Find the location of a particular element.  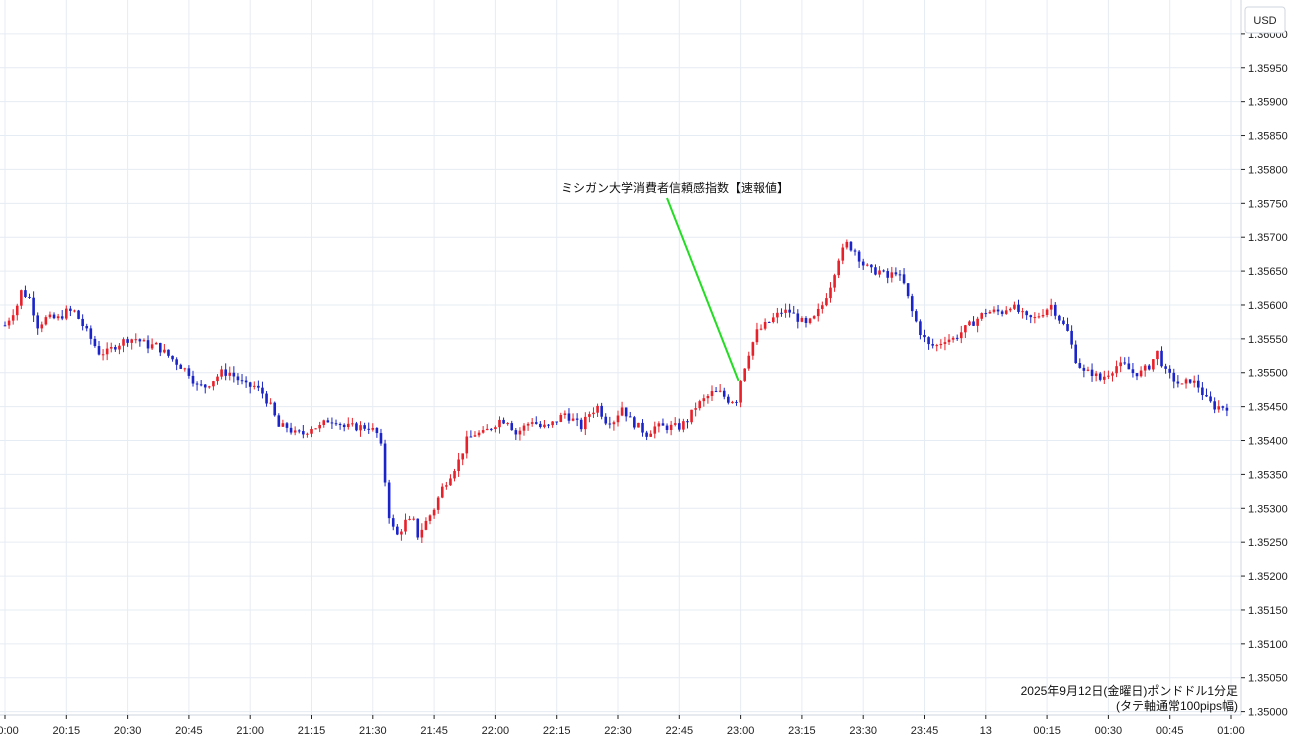

x-tick-label: 13 is located at coordinates (986, 731).